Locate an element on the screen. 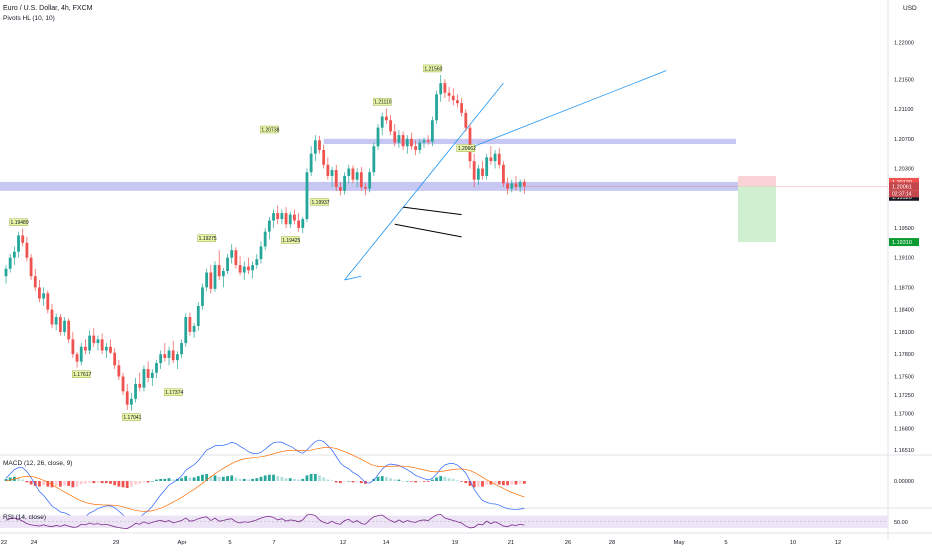 This screenshot has width=932, height=555. flag-top-line is located at coordinates (432, 211).